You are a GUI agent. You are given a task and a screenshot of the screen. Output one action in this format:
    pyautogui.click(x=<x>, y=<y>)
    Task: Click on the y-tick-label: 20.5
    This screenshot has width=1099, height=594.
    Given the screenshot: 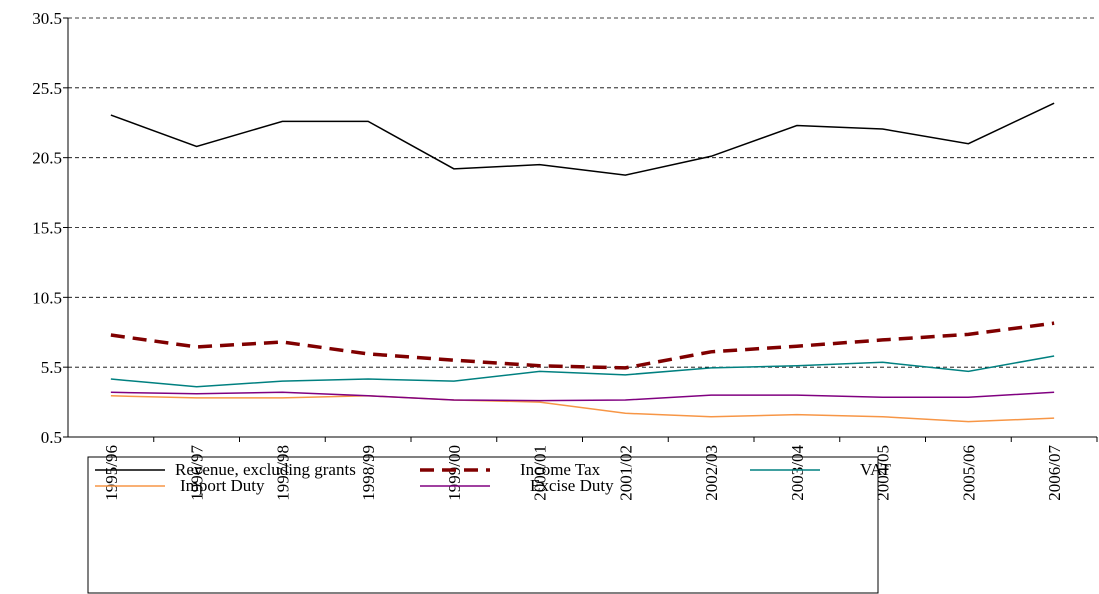 What is the action you would take?
    pyautogui.click(x=47, y=158)
    